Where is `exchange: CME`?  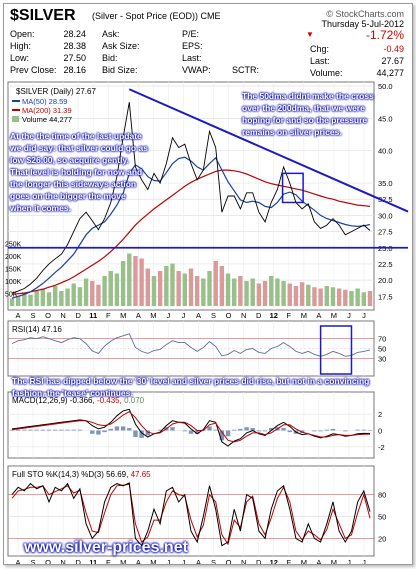
exchange: CME is located at coordinates (210, 16).